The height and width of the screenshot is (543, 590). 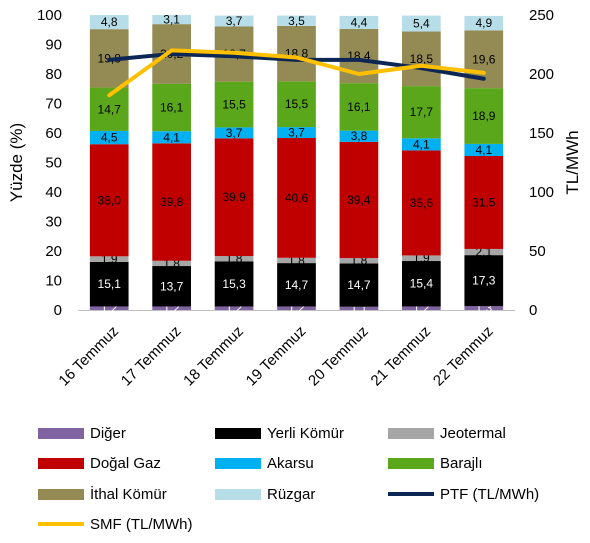 I want to click on y-tick-label: 40, so click(x=53, y=192).